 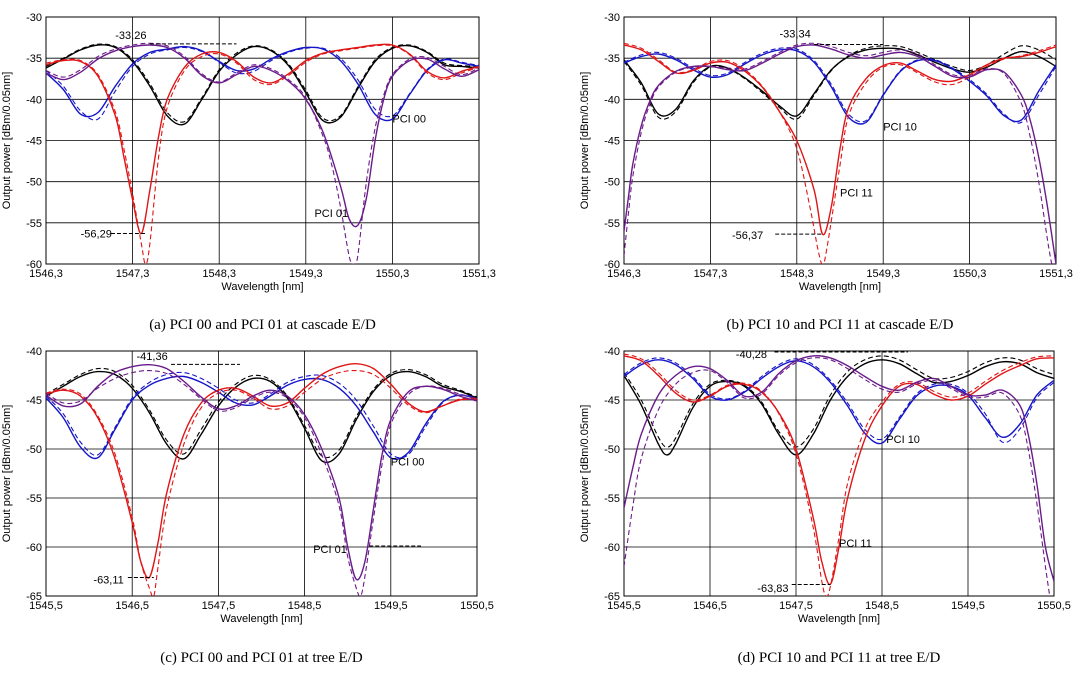 I want to click on value-annotation: -33,26, so click(x=130, y=36).